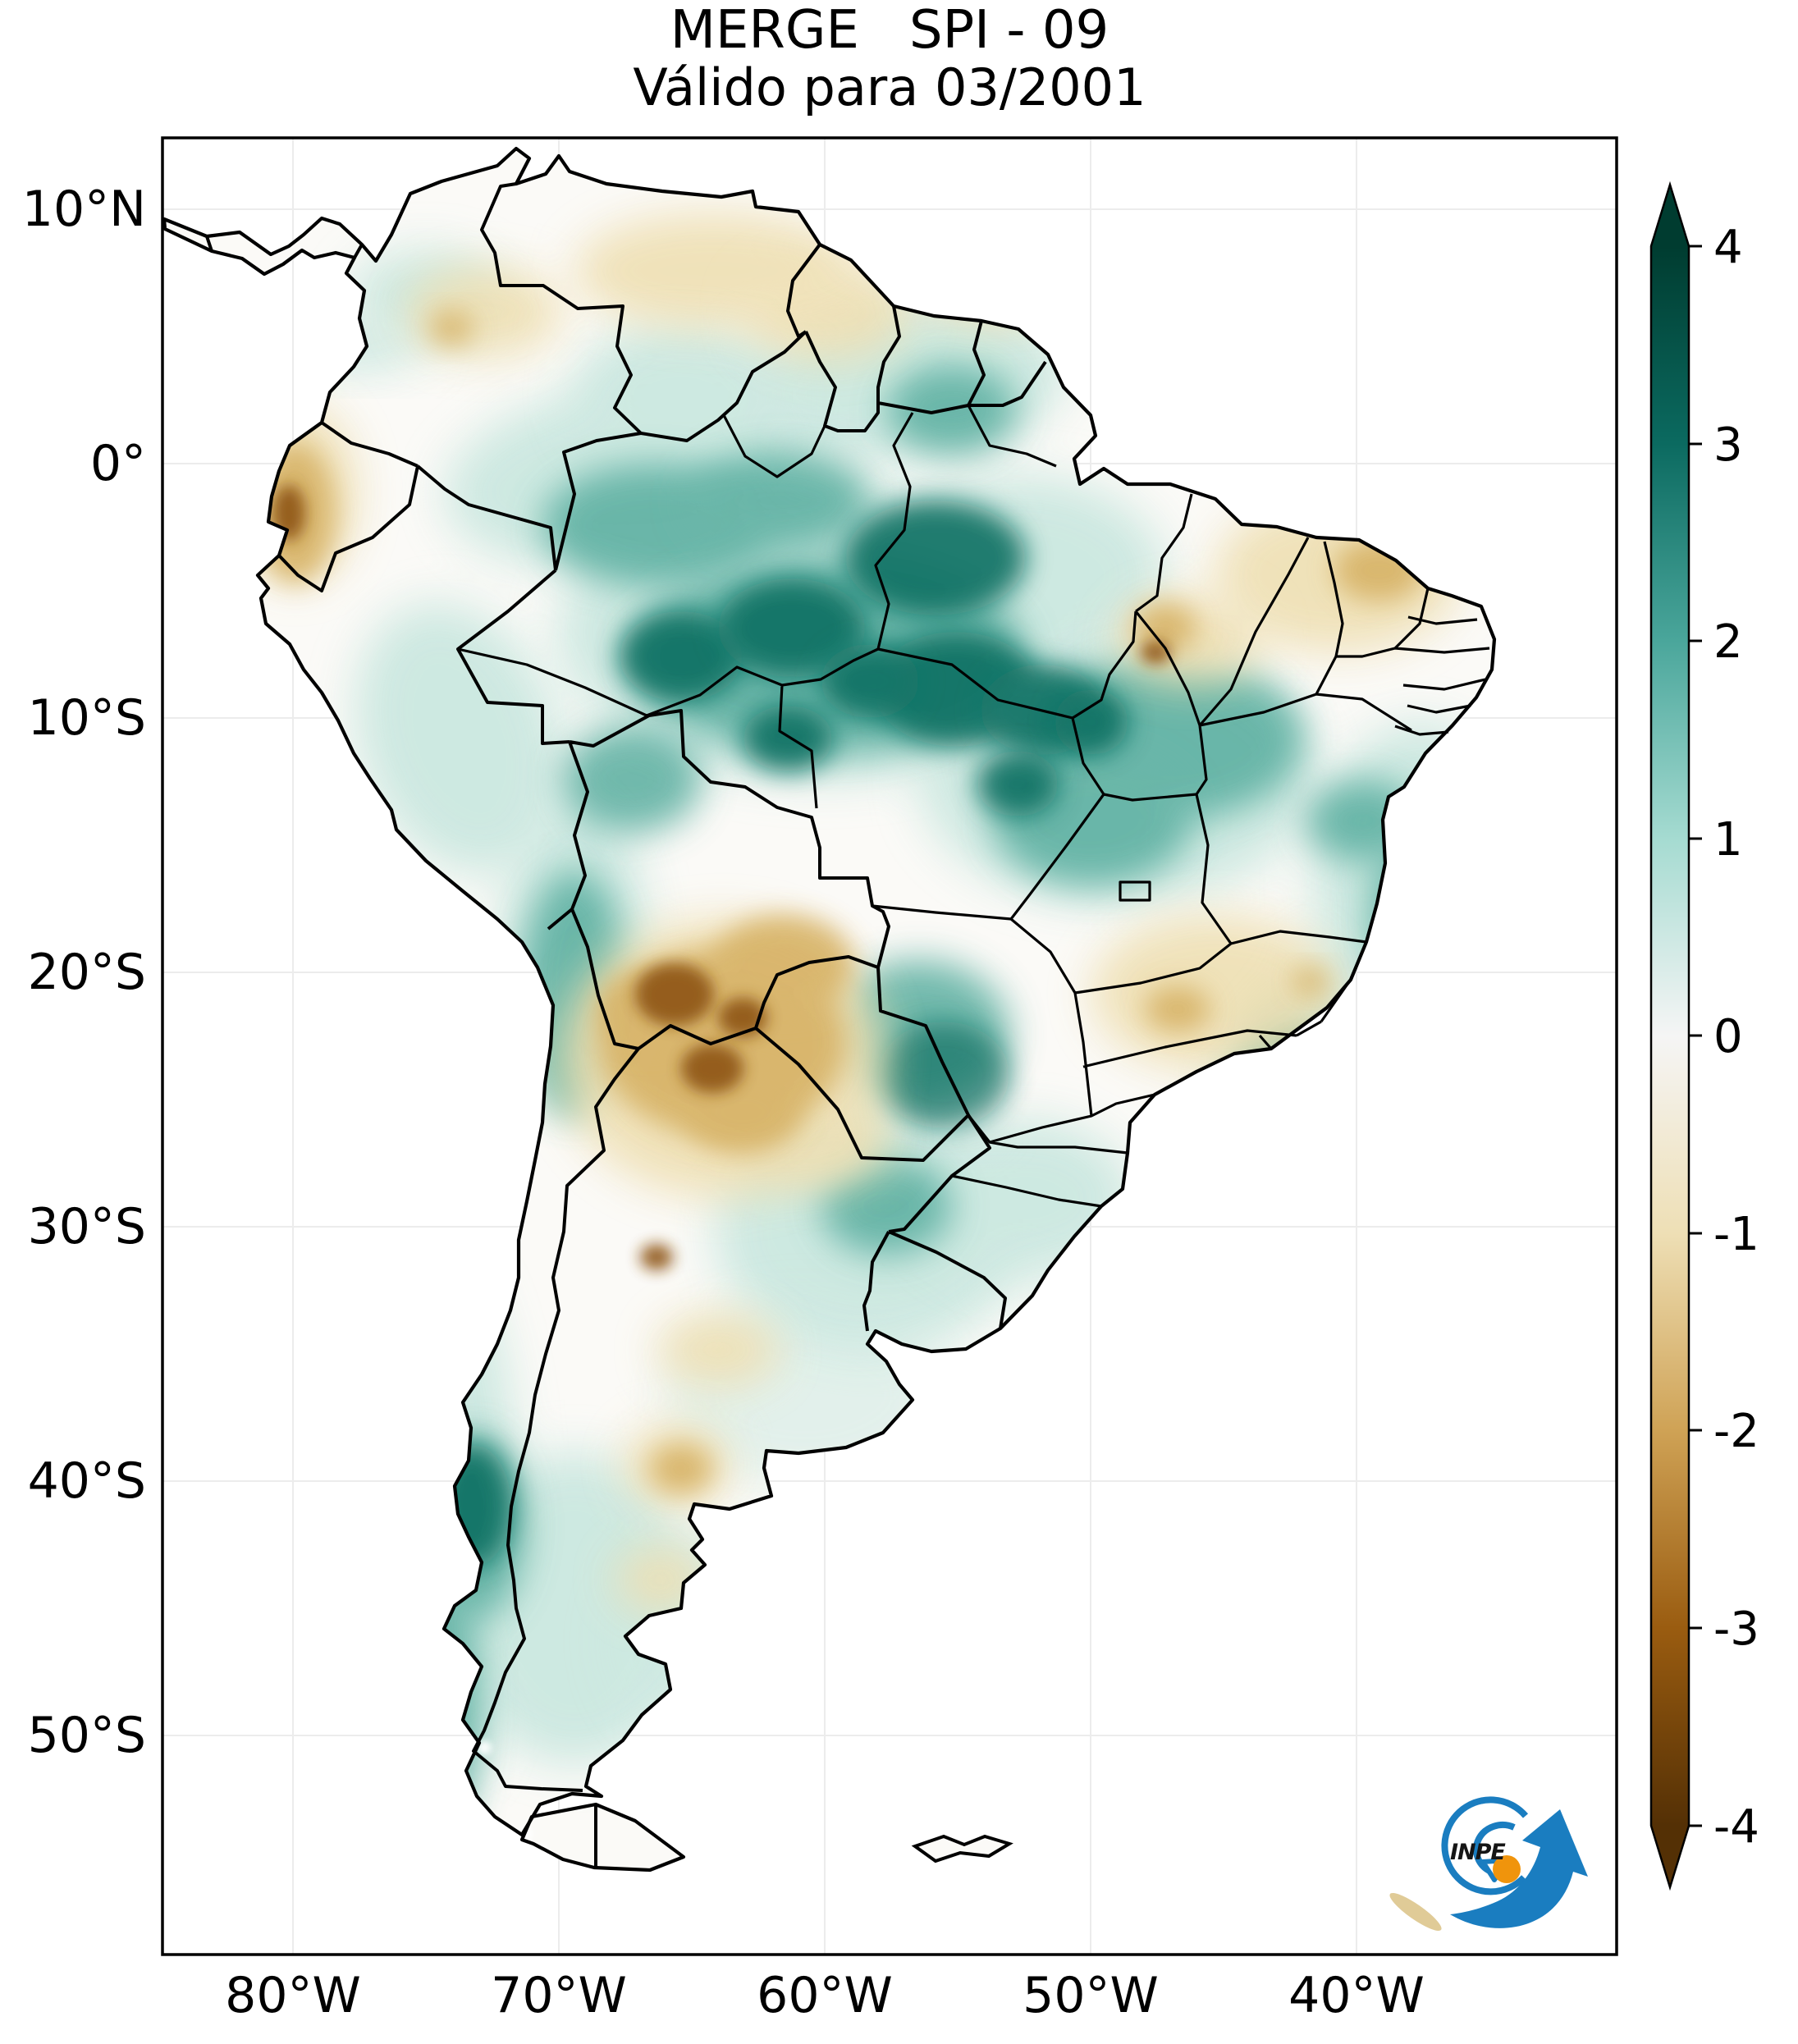 The height and width of the screenshot is (2044, 1798). Describe the element at coordinates (1507, 1869) in the screenshot. I see `inpe-logo-orange-sphere-icon` at that location.